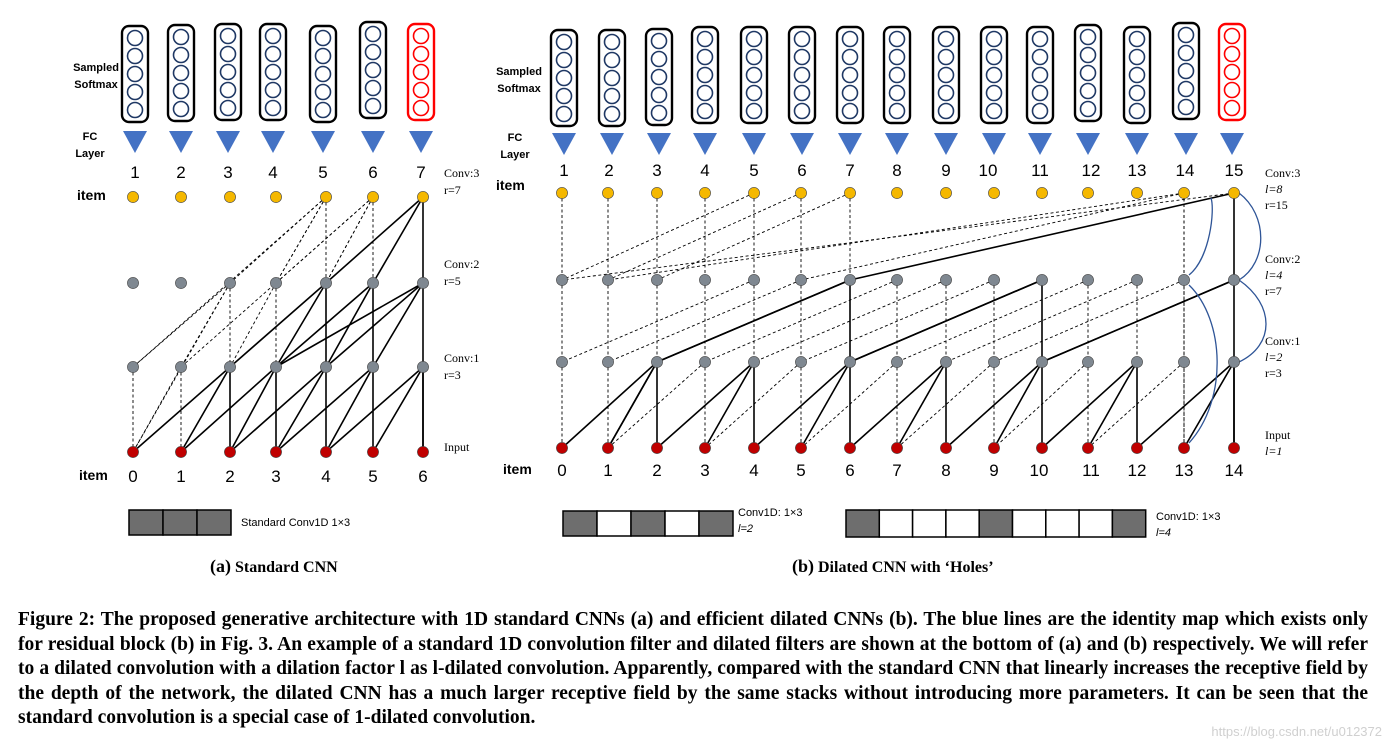 Image resolution: width=1396 pixels, height=750 pixels. What do you see at coordinates (1273, 373) in the screenshot?
I see `layer-label: r=3` at bounding box center [1273, 373].